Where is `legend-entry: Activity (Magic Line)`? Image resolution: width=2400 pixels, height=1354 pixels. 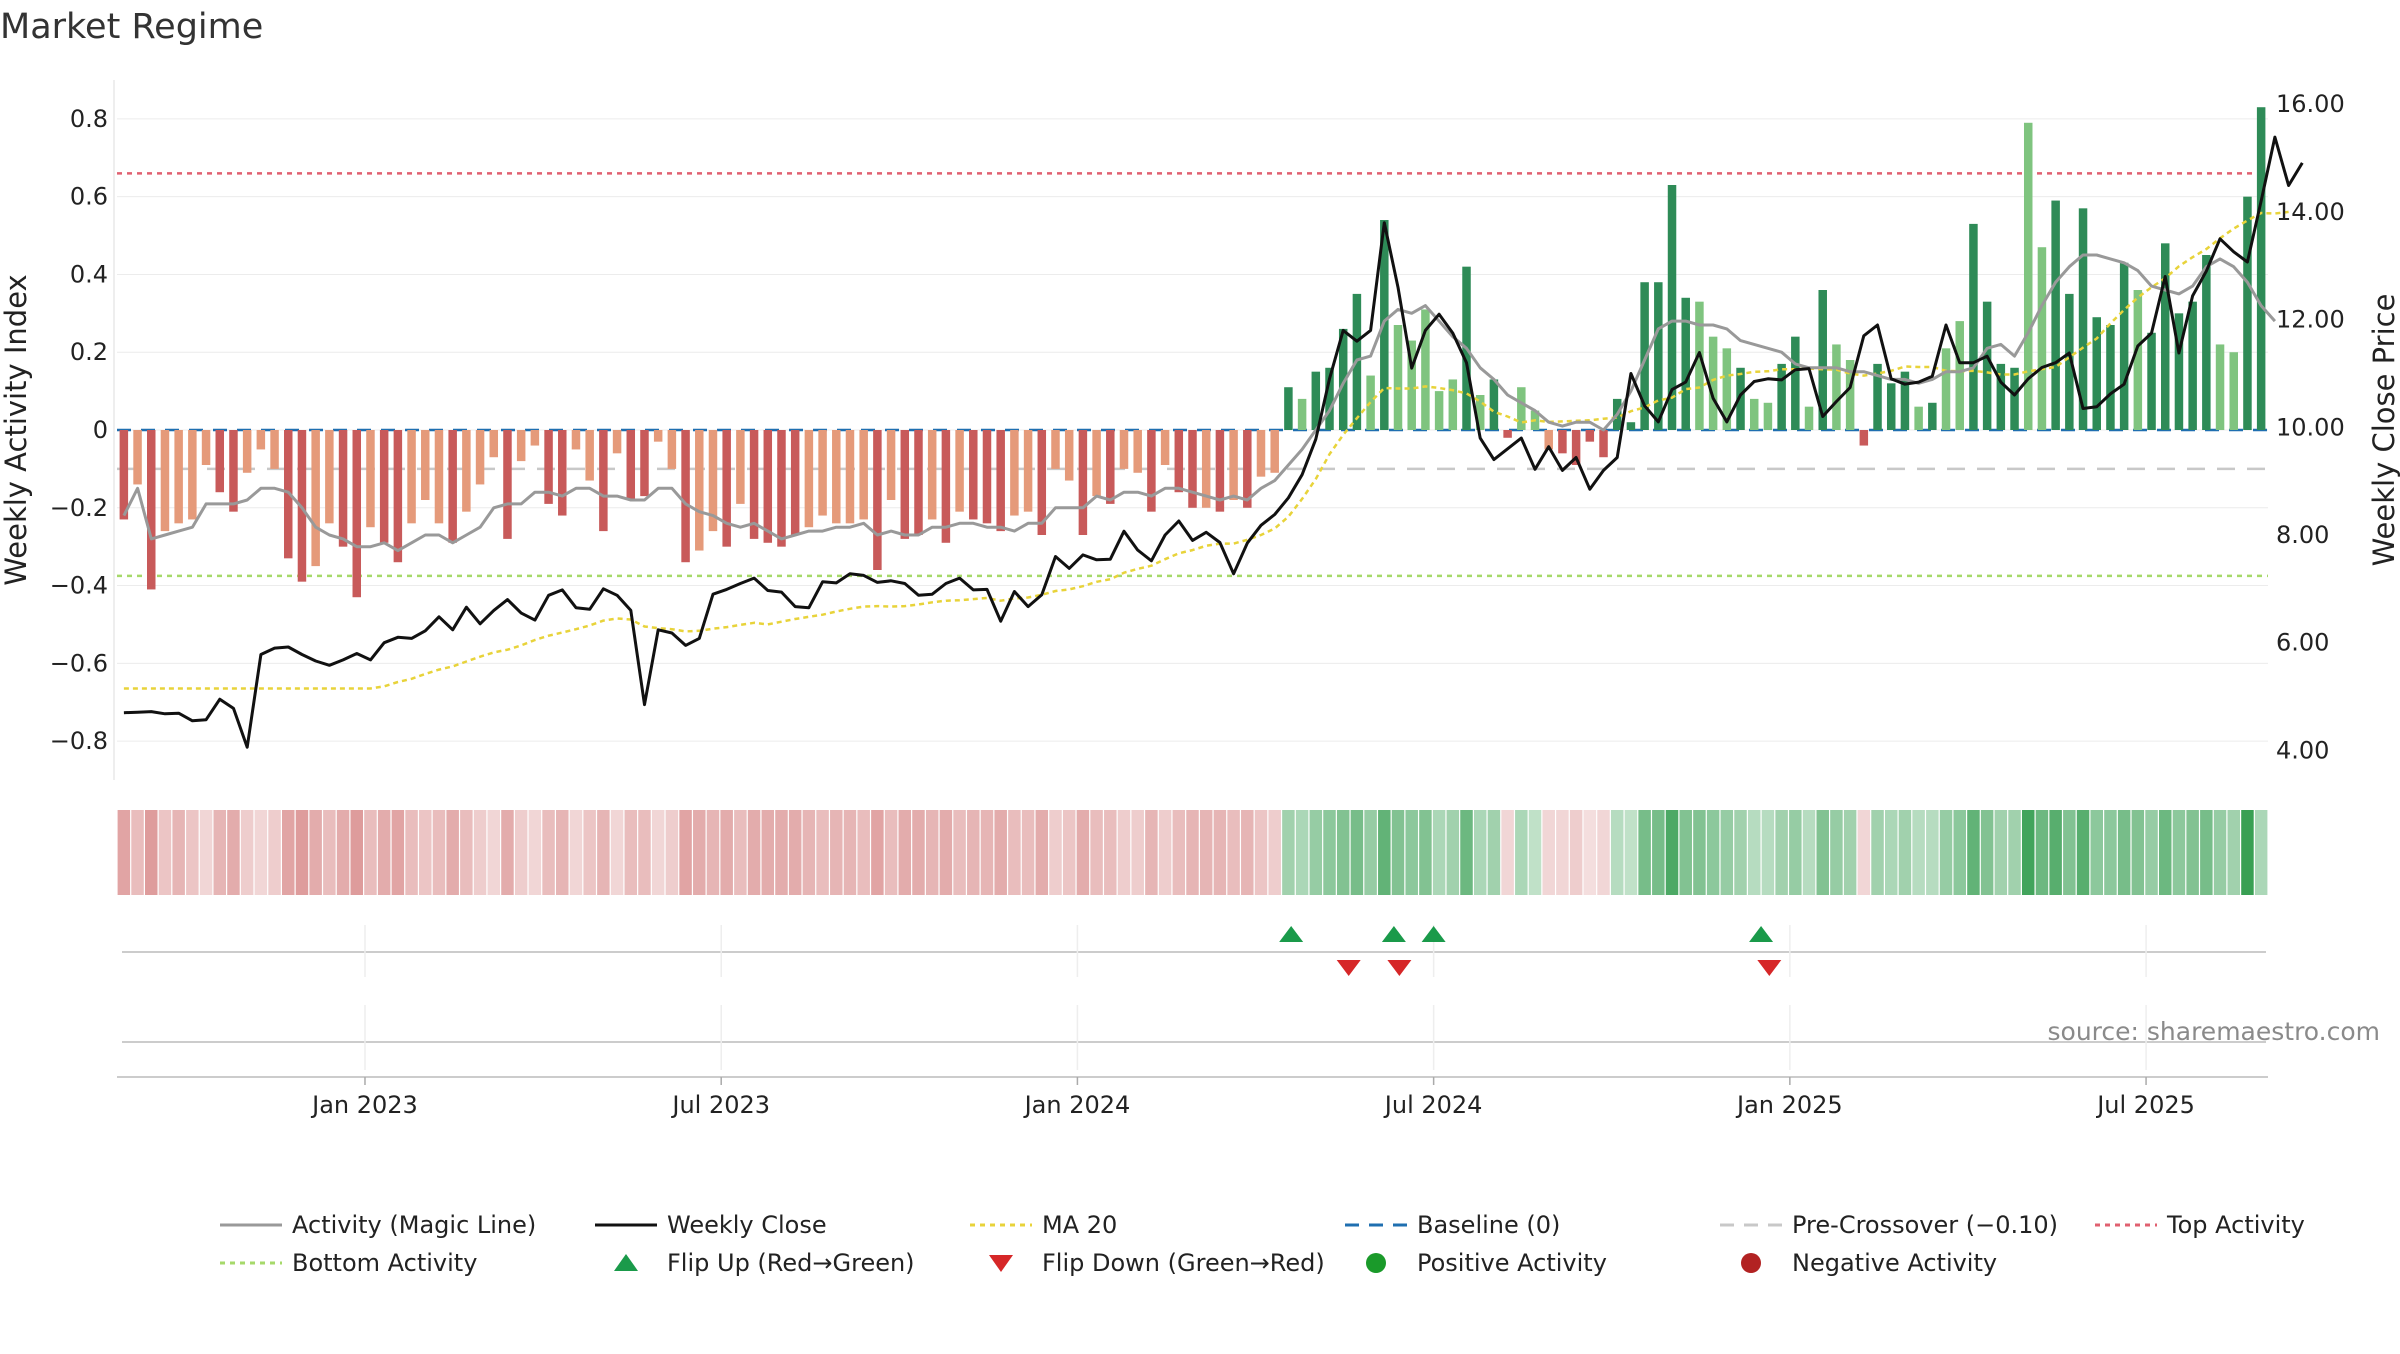
legend-entry: Activity (Magic Line) is located at coordinates (378, 1225).